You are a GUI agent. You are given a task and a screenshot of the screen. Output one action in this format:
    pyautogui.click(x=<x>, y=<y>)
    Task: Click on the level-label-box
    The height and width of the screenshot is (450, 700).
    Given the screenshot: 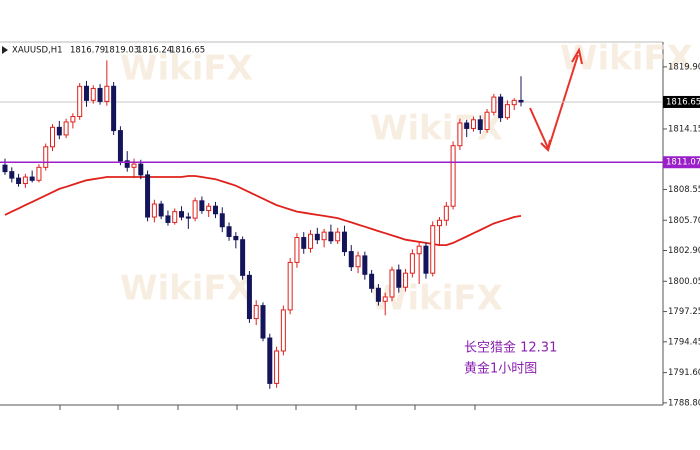 What is the action you would take?
    pyautogui.click(x=681, y=162)
    